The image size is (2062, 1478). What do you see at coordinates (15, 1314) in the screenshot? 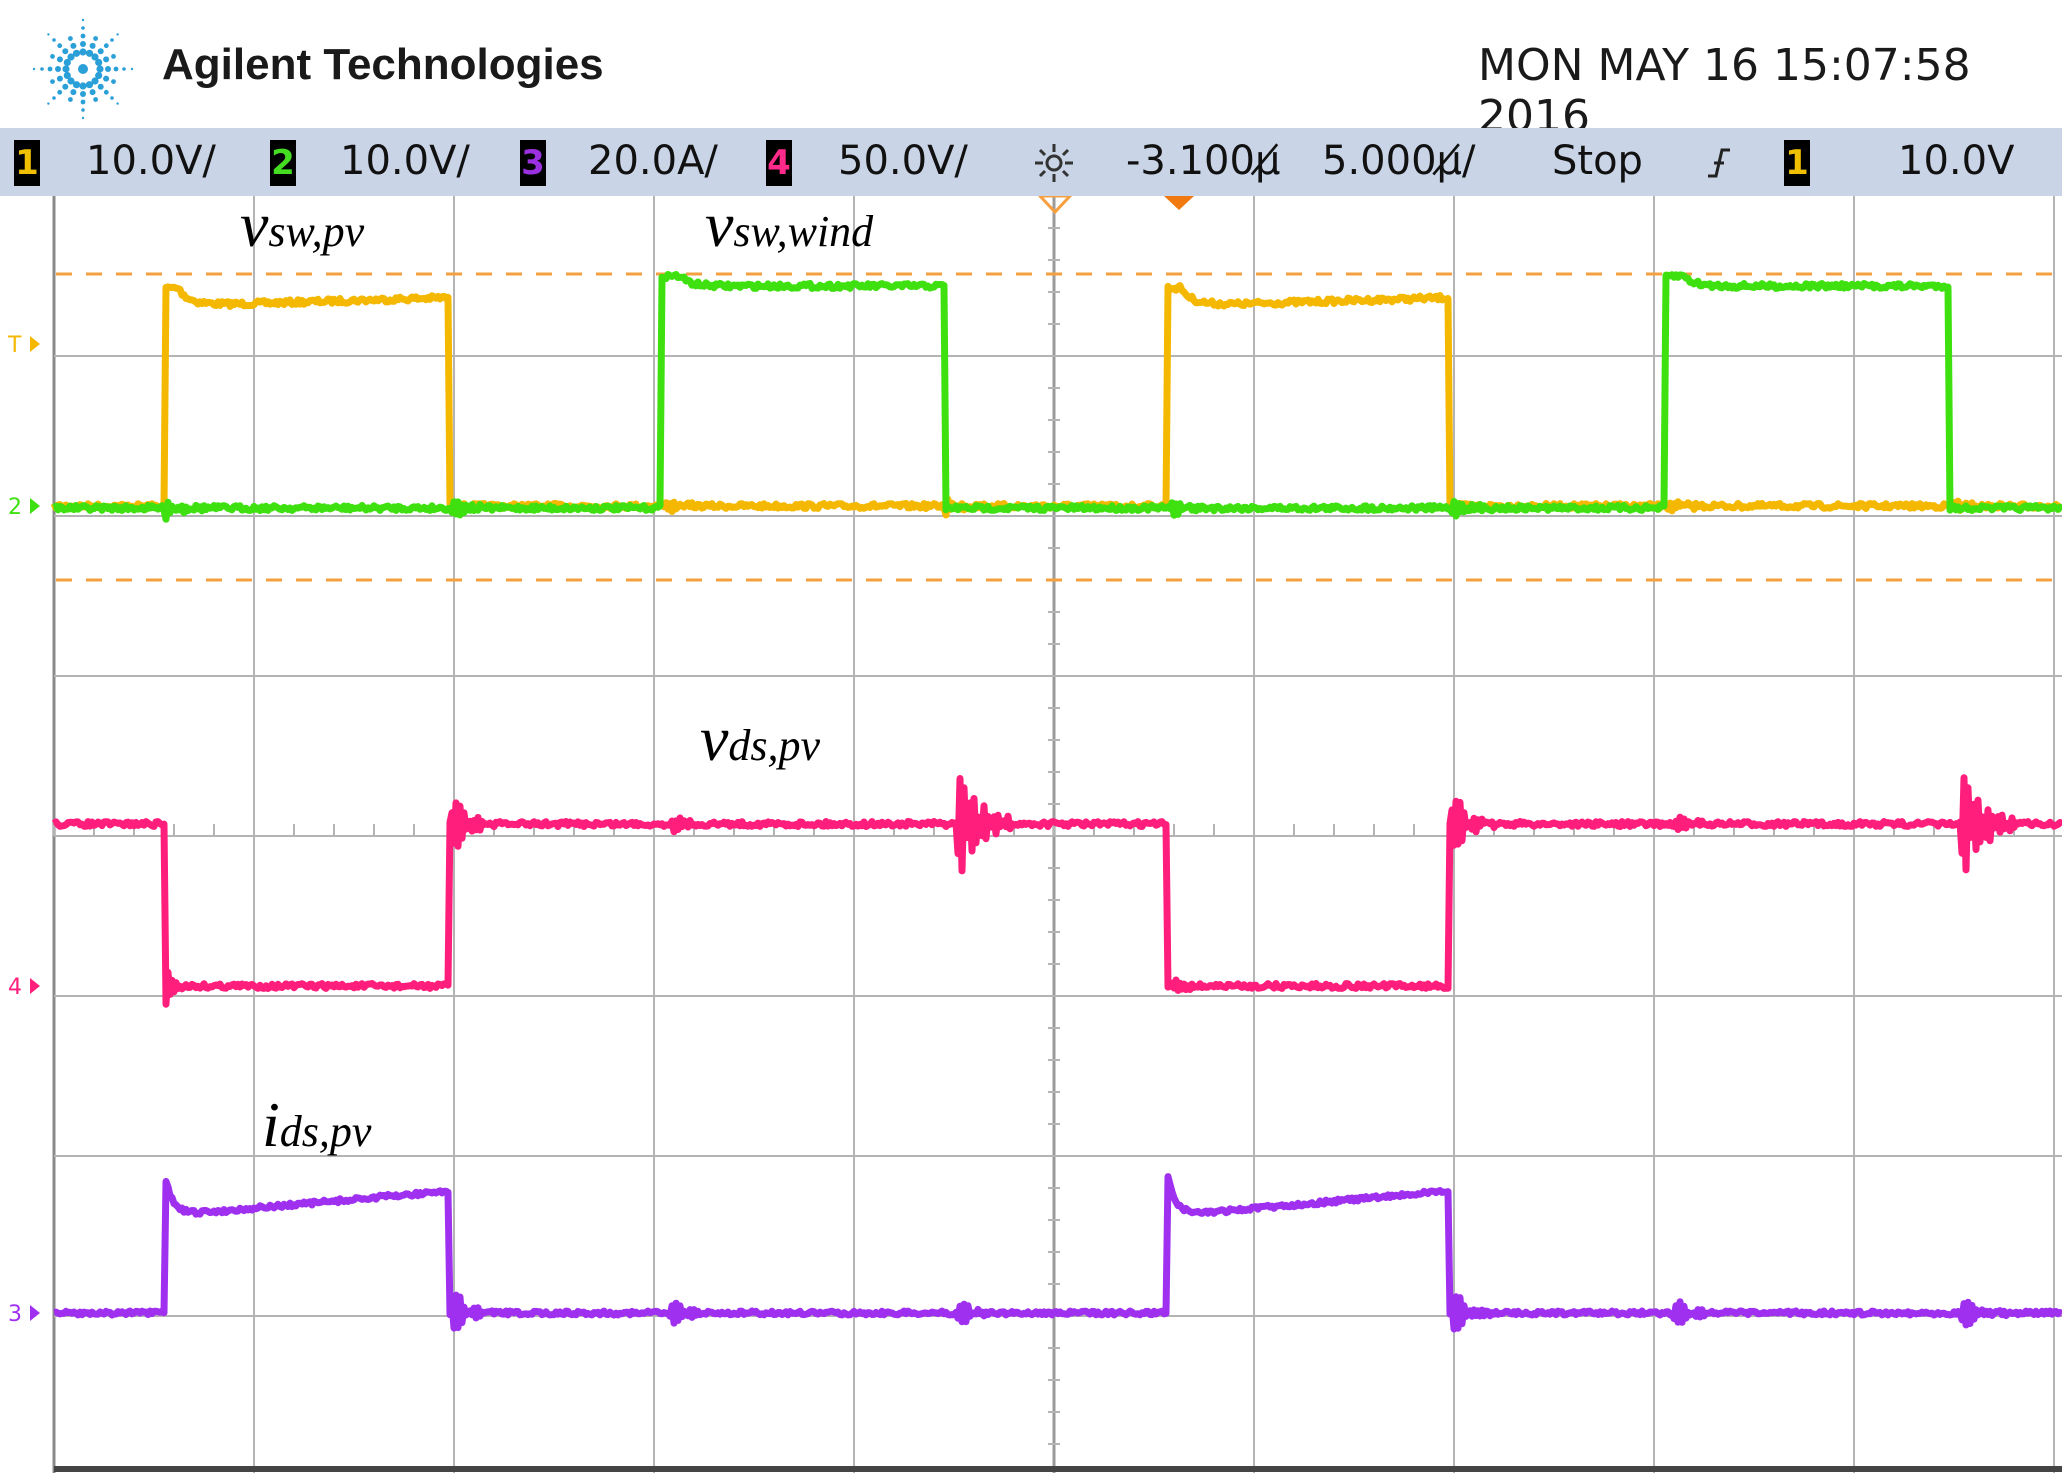
I see `channel-3-marker: 3` at bounding box center [15, 1314].